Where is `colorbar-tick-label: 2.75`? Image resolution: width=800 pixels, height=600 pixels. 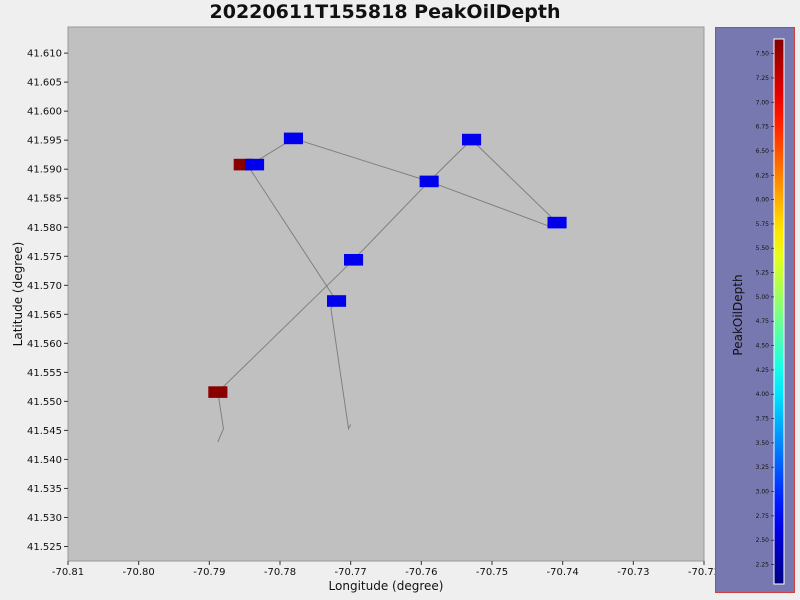
colorbar-tick-label: 2.75 is located at coordinates (763, 516).